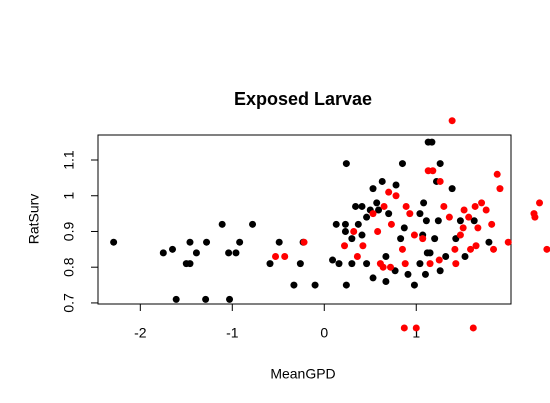 The height and width of the screenshot is (403, 550). Describe the element at coordinates (69, 160) in the screenshot. I see `y-tick-label: 1.1` at that location.